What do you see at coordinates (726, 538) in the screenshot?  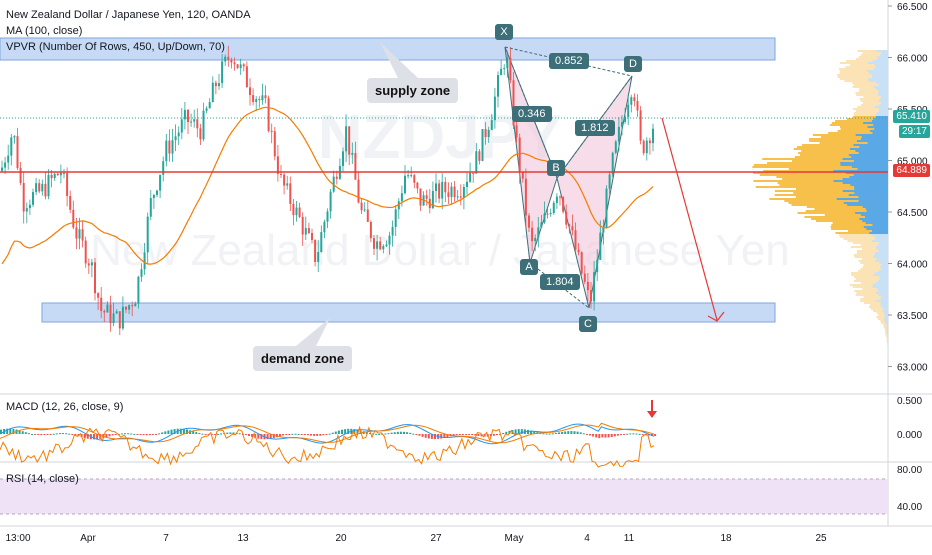 I see `time-axis-label: 18` at bounding box center [726, 538].